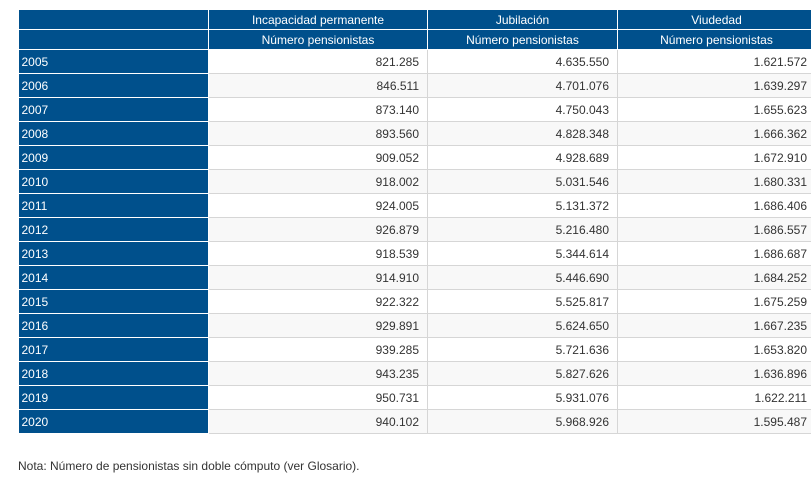 The width and height of the screenshot is (811, 493). I want to click on cell-year: 2012, so click(113, 229).